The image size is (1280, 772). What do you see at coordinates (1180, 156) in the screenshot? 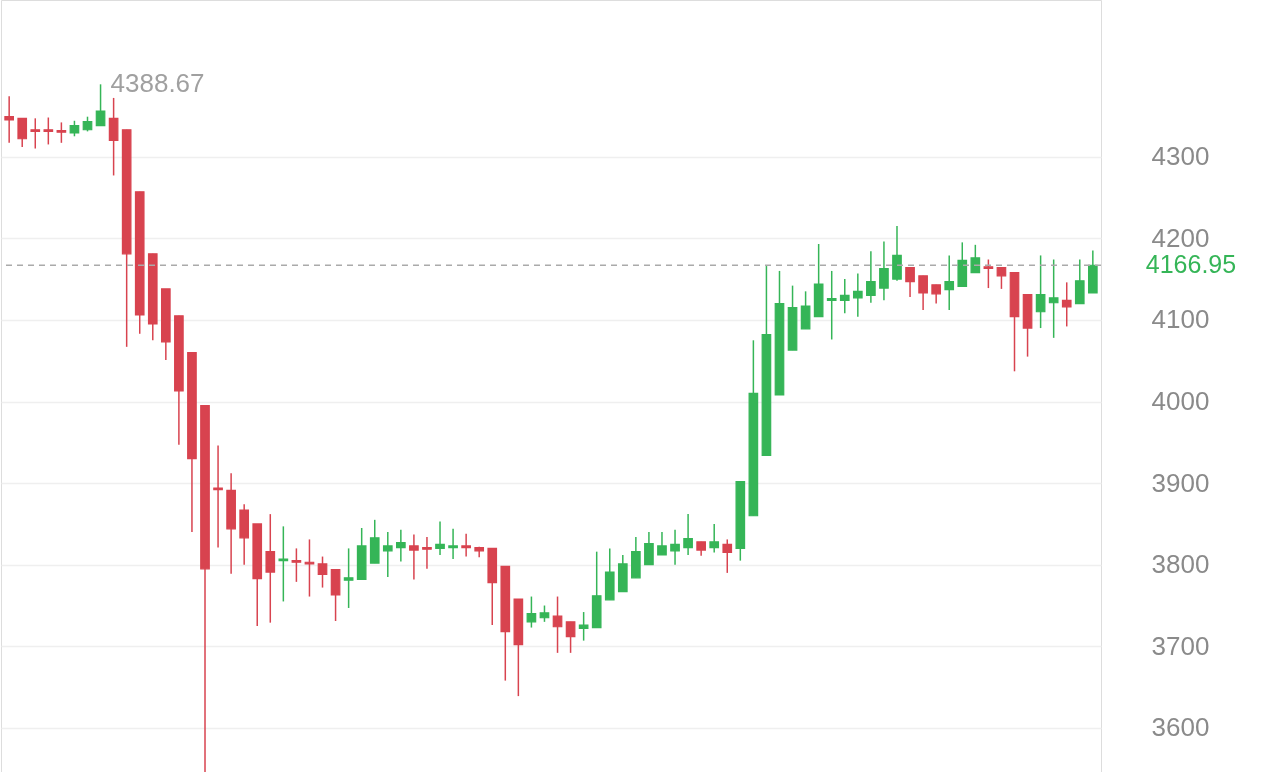
I see `y-tick-label: 4300` at bounding box center [1180, 156].